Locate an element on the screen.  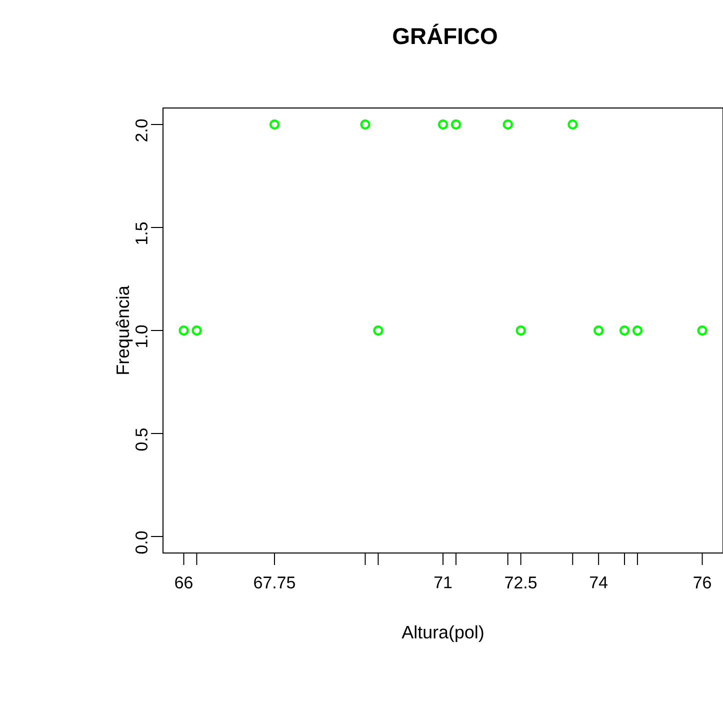
x-tick-label: 71 is located at coordinates (443, 582).